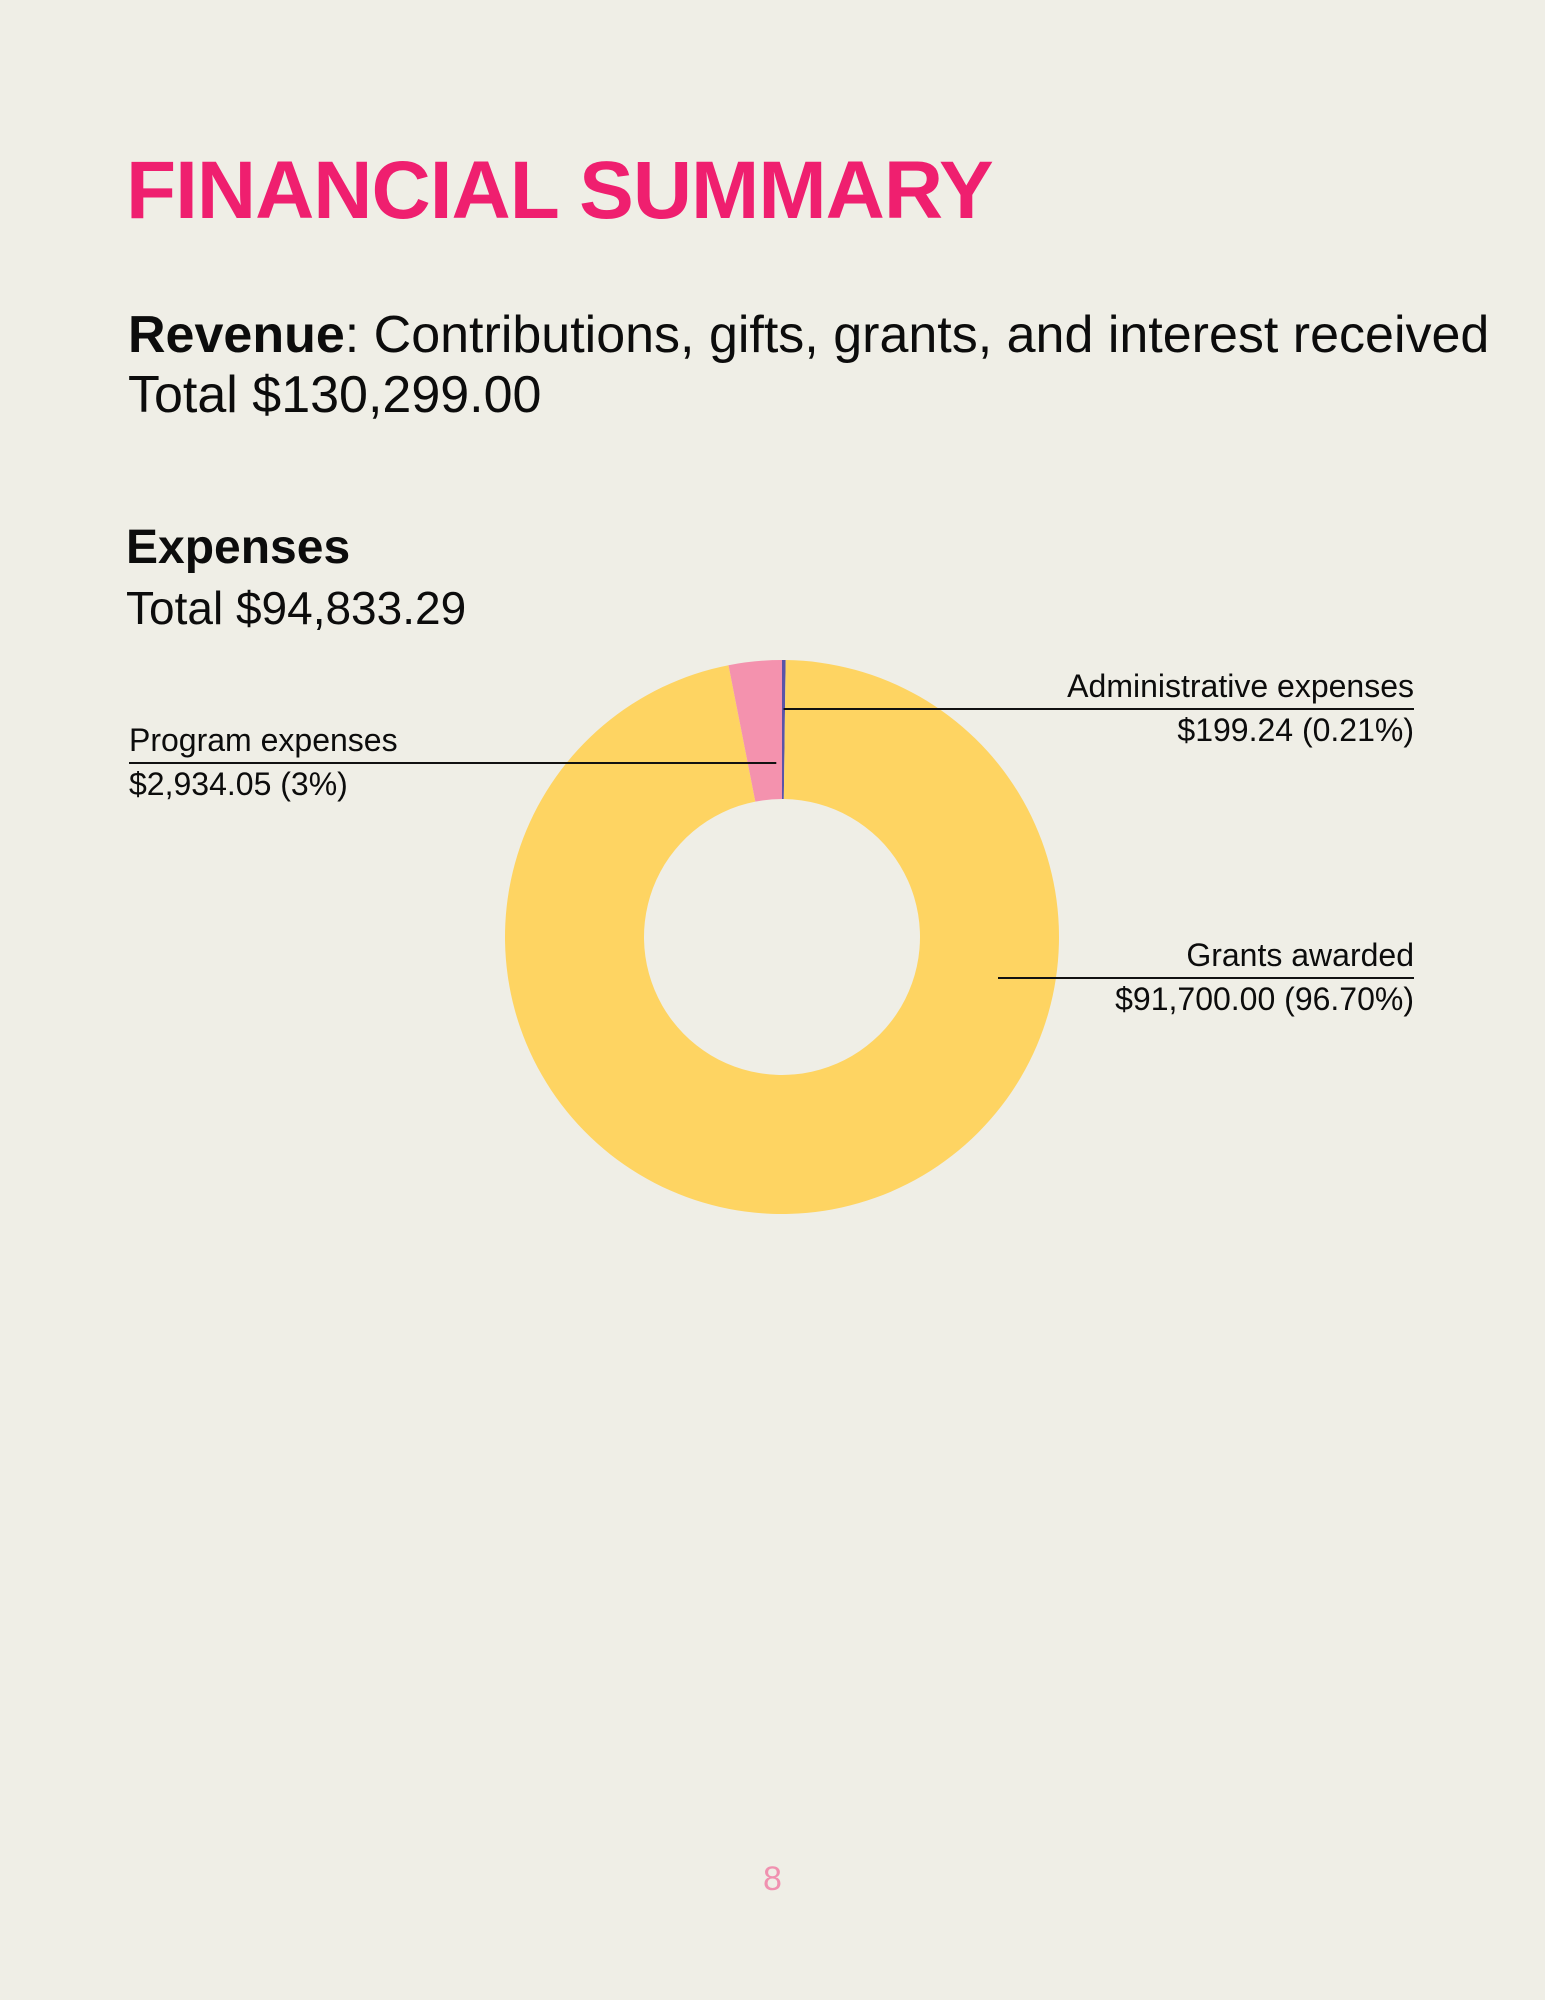  What do you see at coordinates (781, 937) in the screenshot?
I see `donut-slice-grants-awarded` at bounding box center [781, 937].